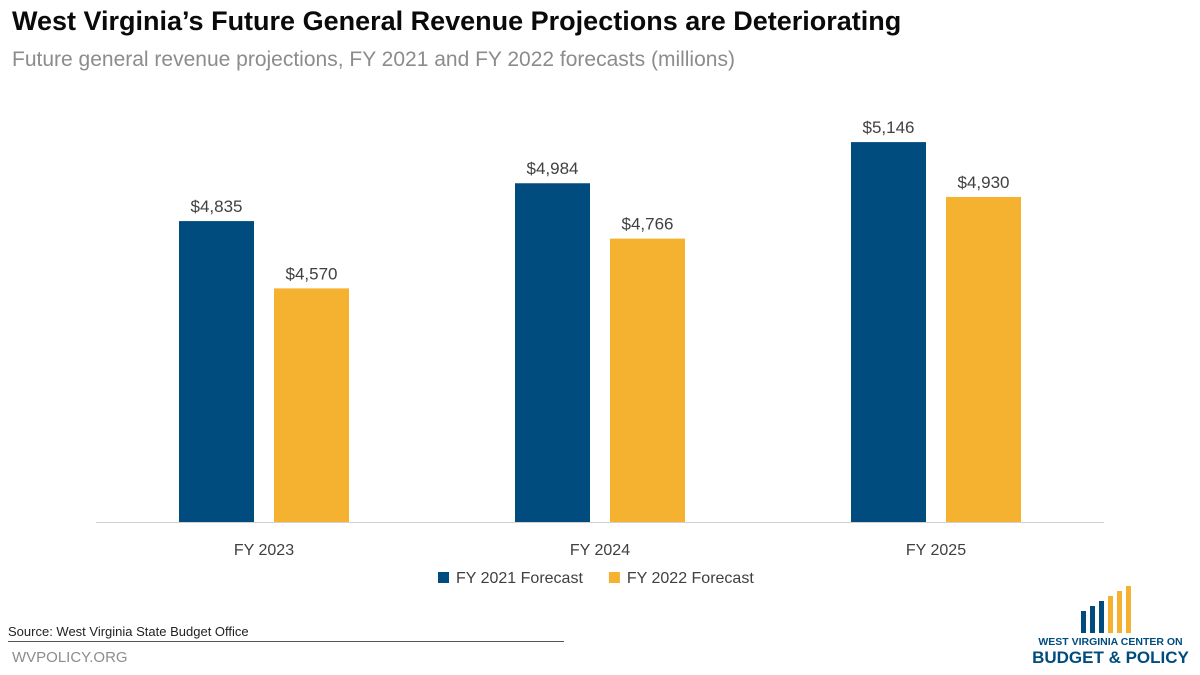 The width and height of the screenshot is (1200, 675). I want to click on website-label: WVPOLICY.ORG, so click(70, 657).